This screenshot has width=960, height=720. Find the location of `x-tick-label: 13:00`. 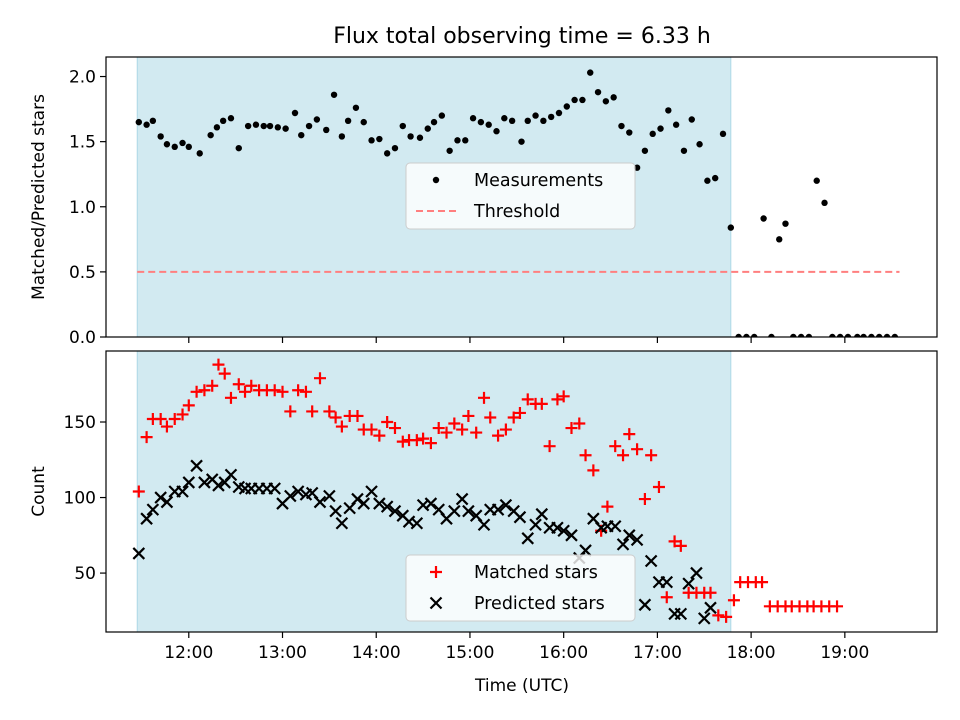

x-tick-label: 13:00 is located at coordinates (282, 653).